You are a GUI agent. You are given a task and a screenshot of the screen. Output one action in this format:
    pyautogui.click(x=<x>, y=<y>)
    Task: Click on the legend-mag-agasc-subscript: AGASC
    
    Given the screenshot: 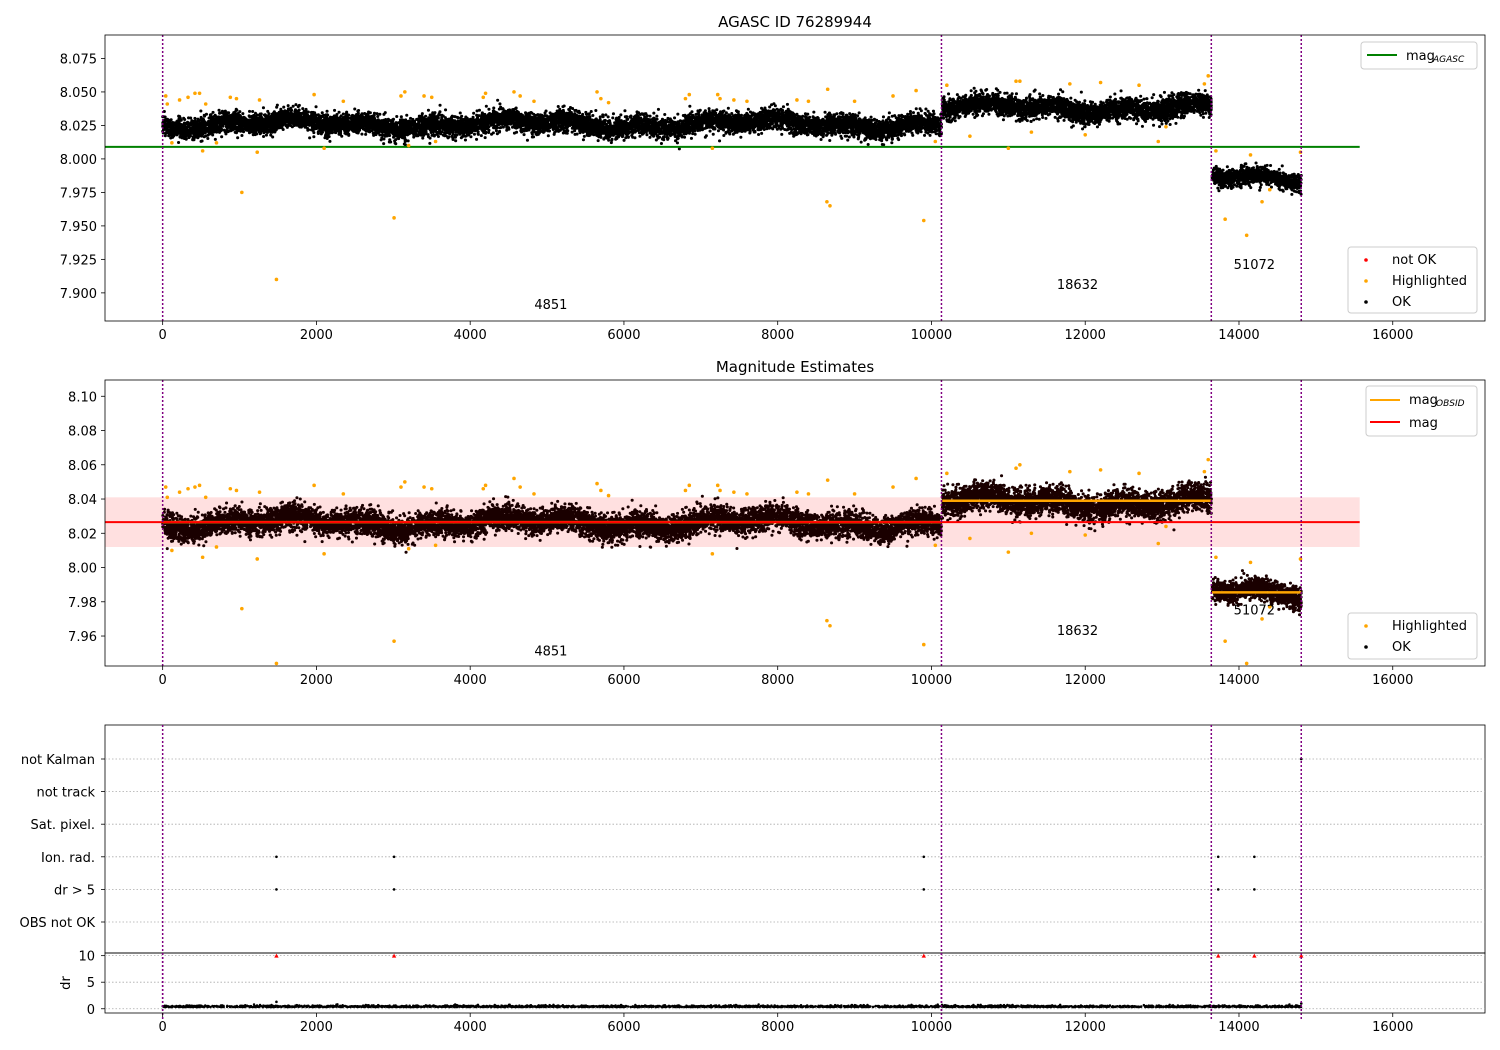 What is the action you would take?
    pyautogui.click(x=1448, y=60)
    